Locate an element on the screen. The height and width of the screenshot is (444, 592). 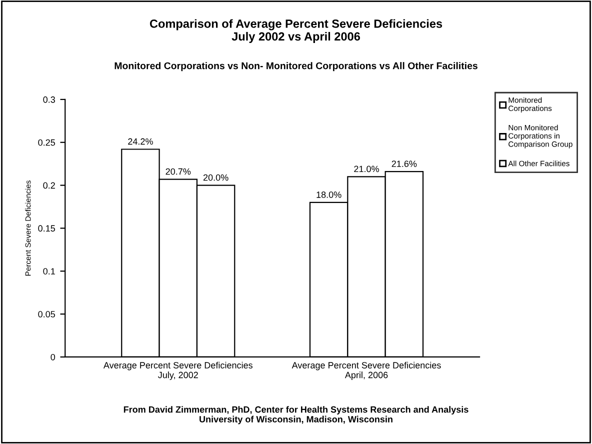
data-label: 20.0% is located at coordinates (215, 177).